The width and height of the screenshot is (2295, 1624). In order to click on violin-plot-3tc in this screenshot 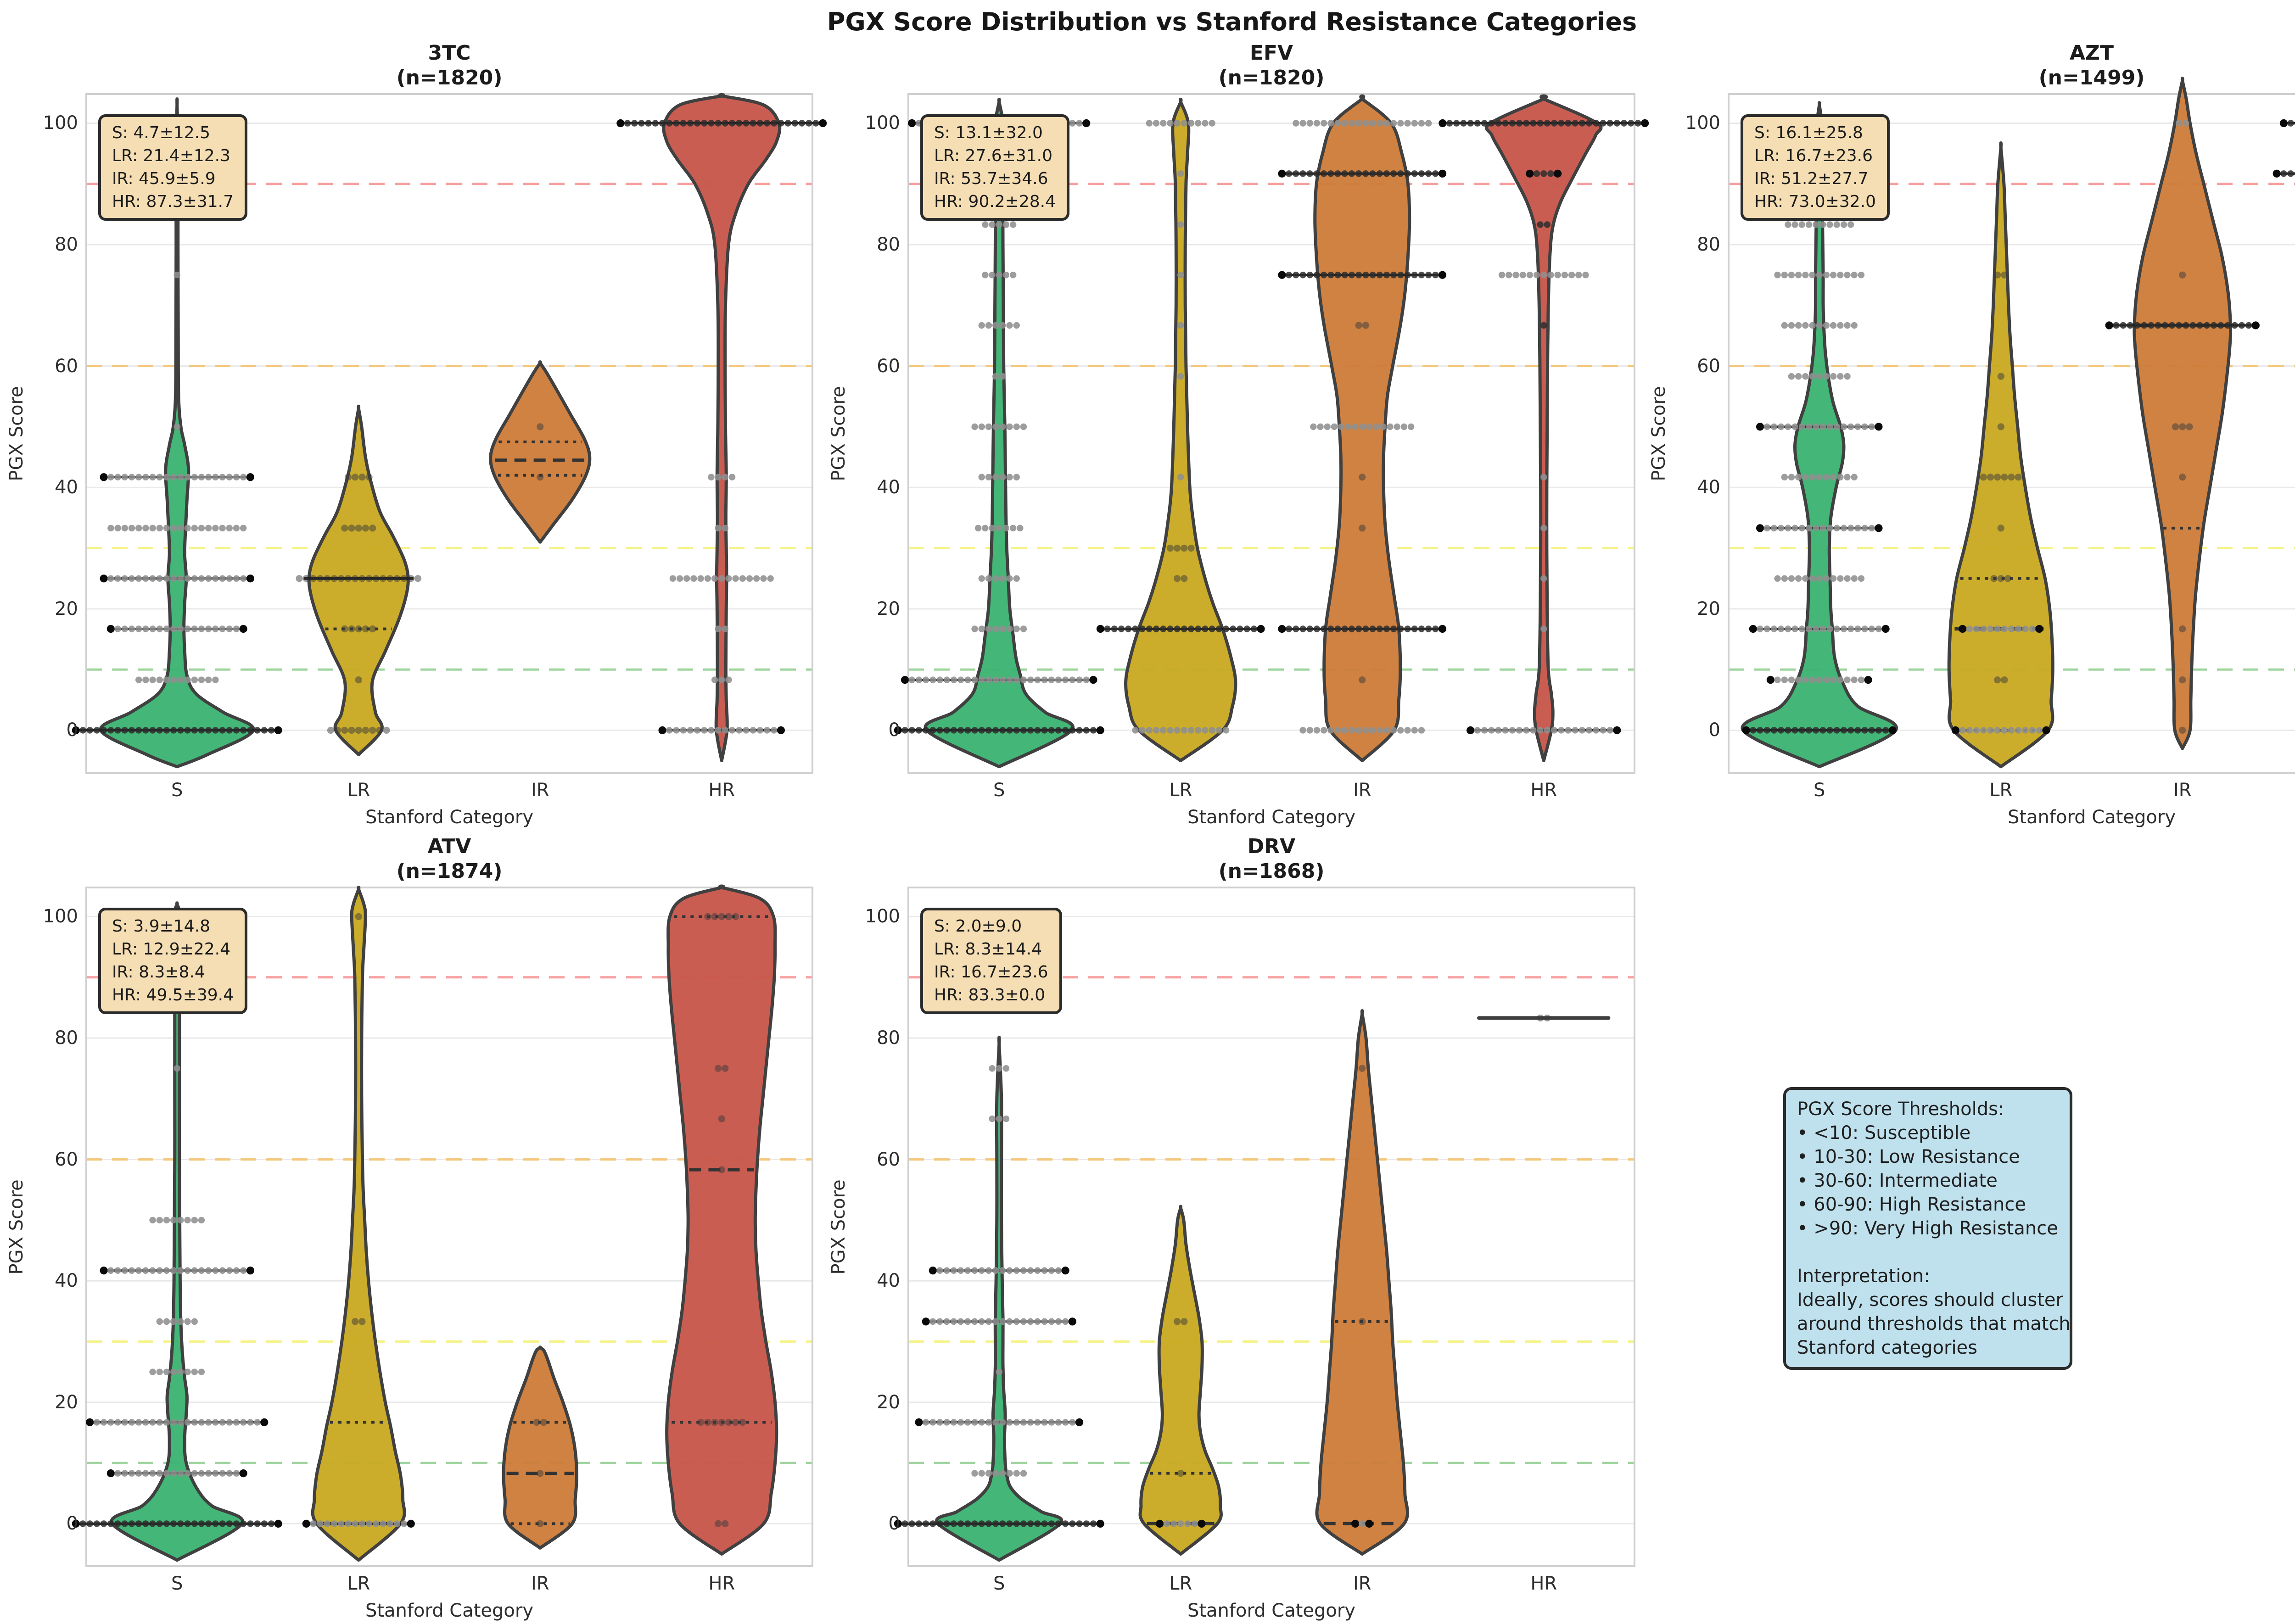, I will do `click(449, 433)`.